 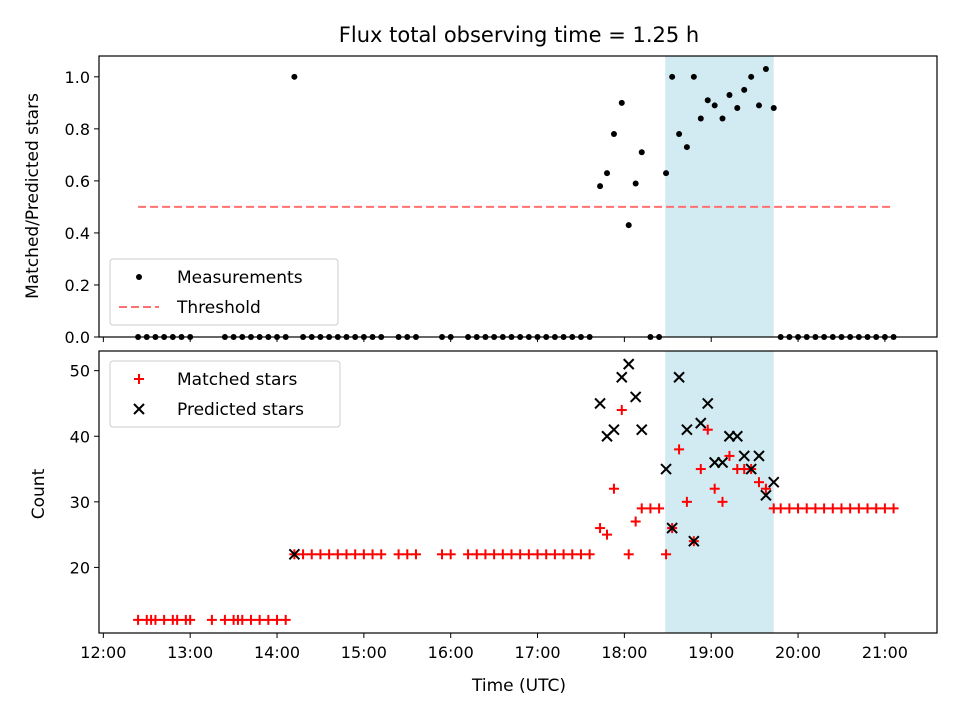 What do you see at coordinates (77, 77) in the screenshot?
I see `y-tick-label: 1.0` at bounding box center [77, 77].